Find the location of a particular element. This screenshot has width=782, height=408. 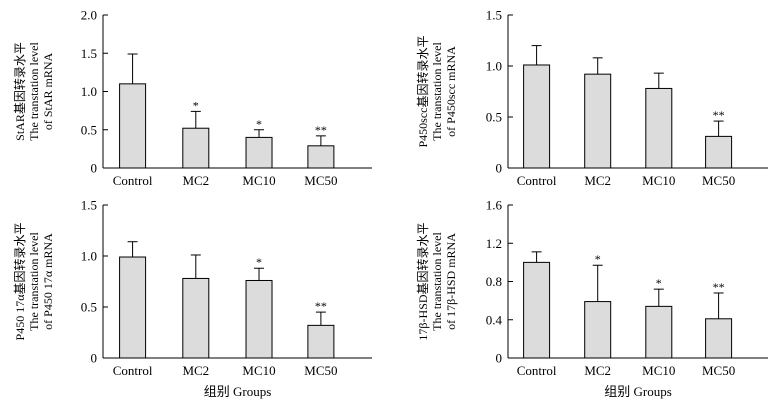

y-axis-title-line: of P450 17α mRNA is located at coordinates (48, 281).